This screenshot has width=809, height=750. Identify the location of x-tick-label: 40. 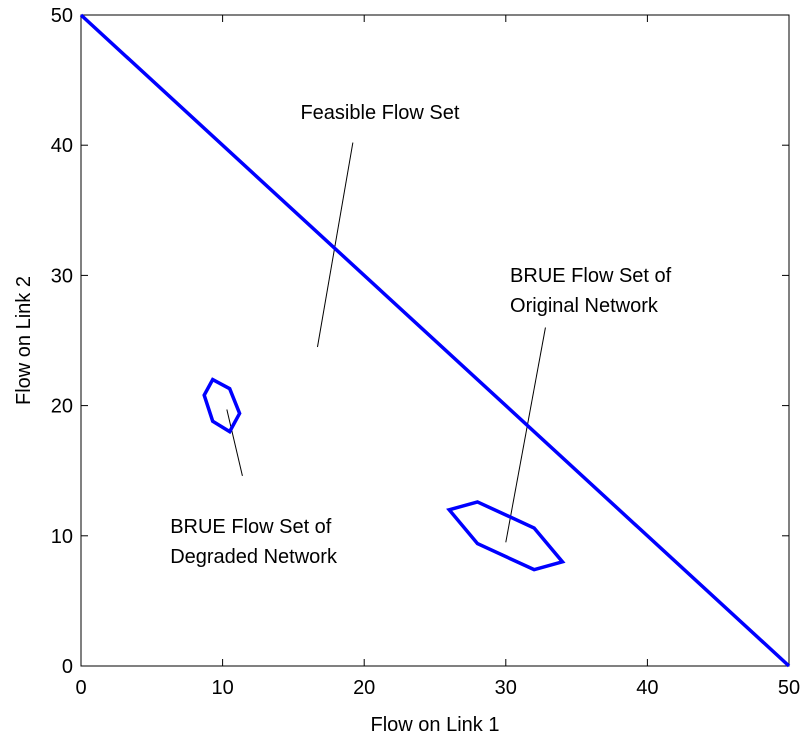
(647, 688).